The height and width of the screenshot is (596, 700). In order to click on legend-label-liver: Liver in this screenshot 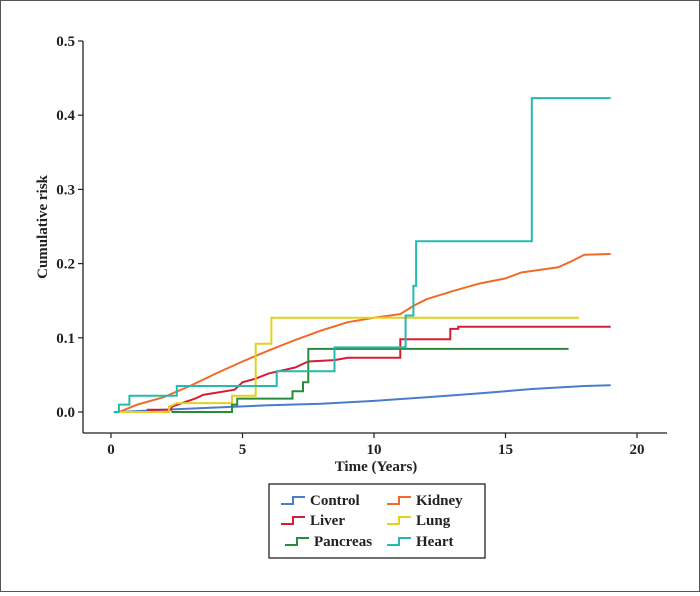, I will do `click(327, 521)`.